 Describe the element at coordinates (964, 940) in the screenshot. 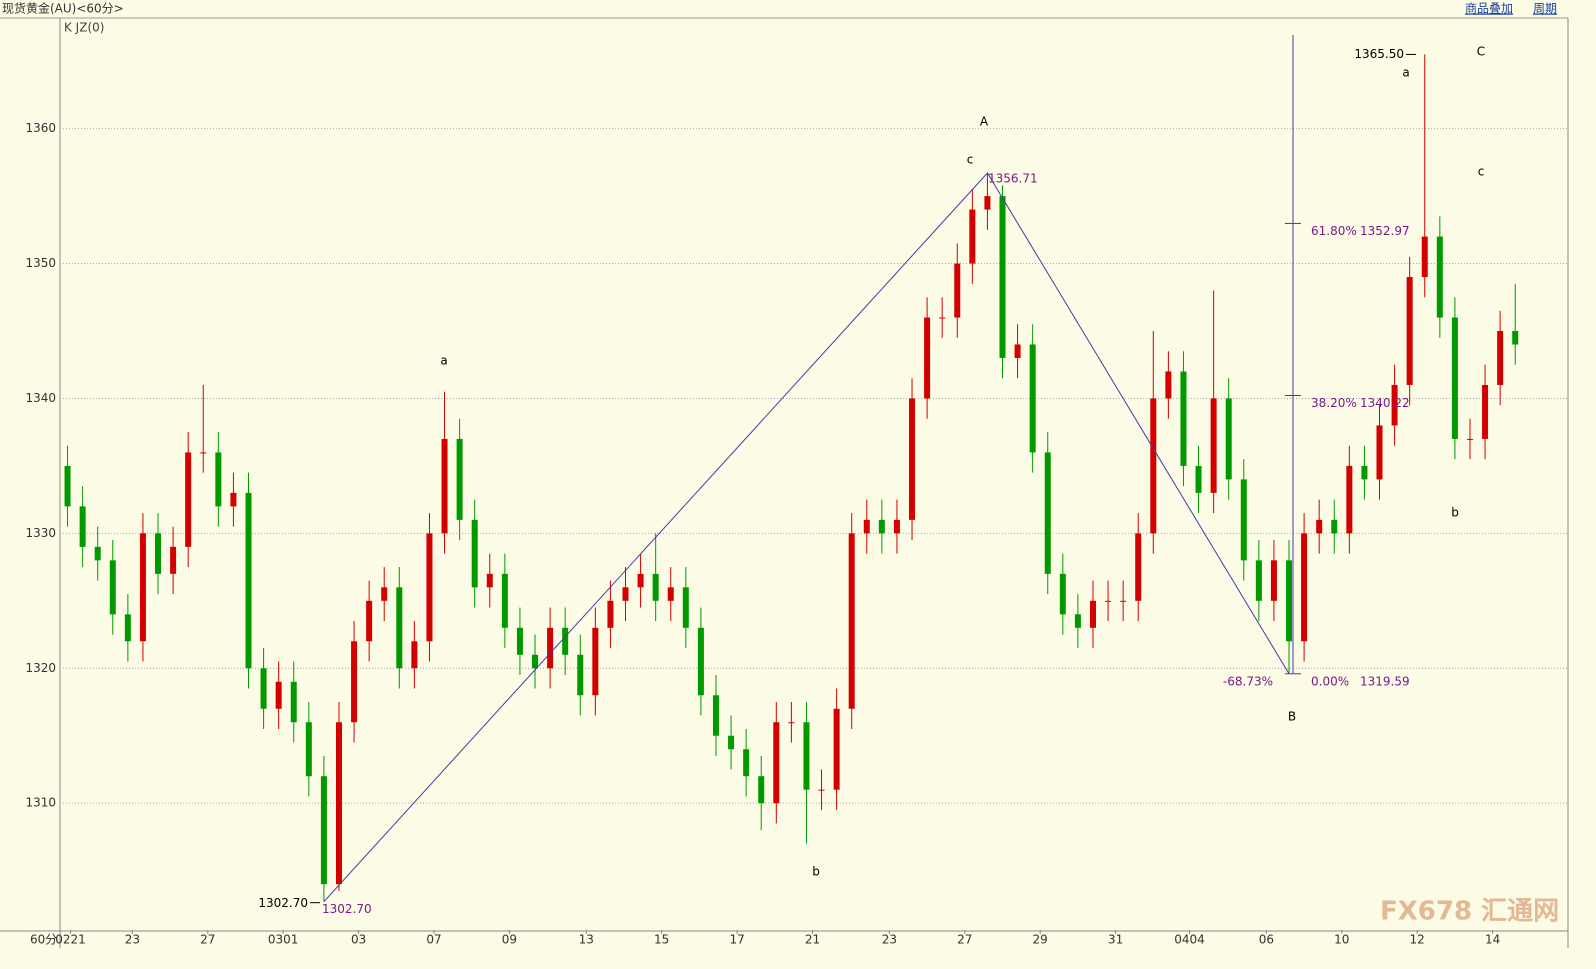

I see `x-tick-label: 27` at that location.